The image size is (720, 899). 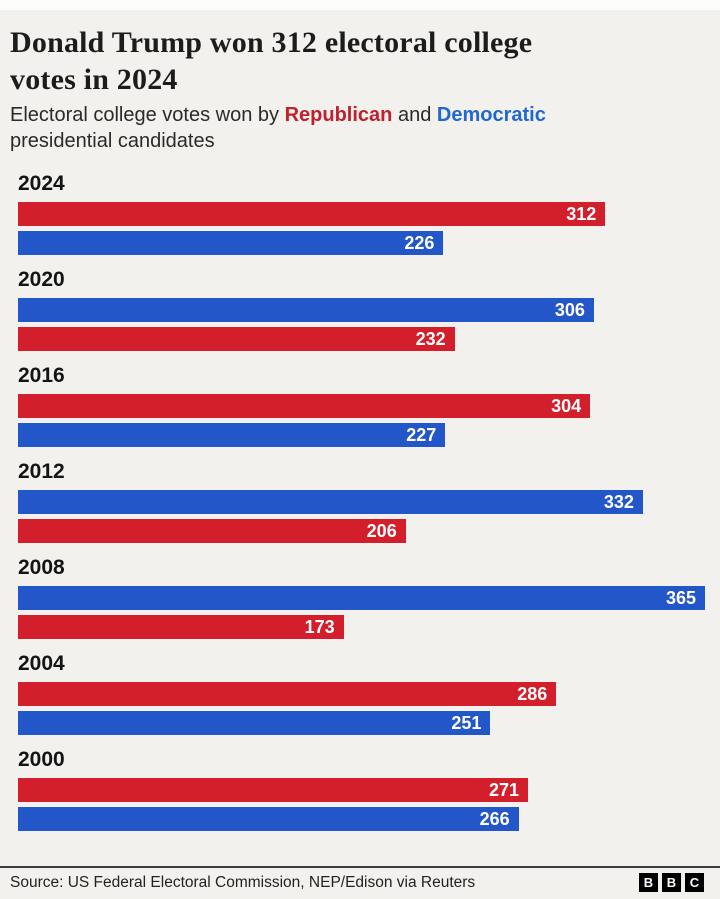 What do you see at coordinates (41, 663) in the screenshot?
I see `year-label-2004: 2004` at bounding box center [41, 663].